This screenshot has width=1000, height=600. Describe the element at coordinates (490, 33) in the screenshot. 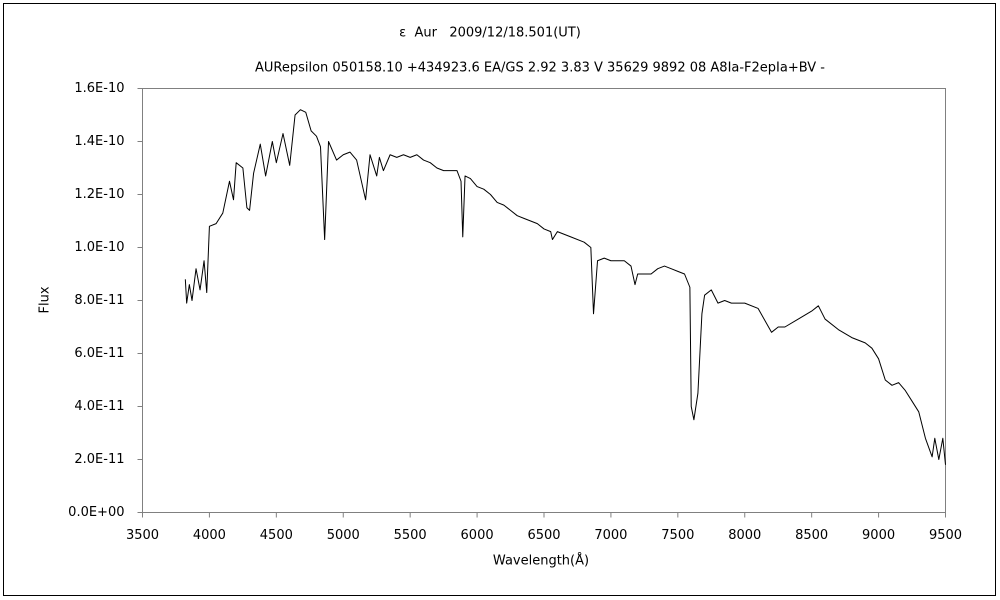

I see `chart-title: ε Aur 2009/12/18.501(UT)` at that location.